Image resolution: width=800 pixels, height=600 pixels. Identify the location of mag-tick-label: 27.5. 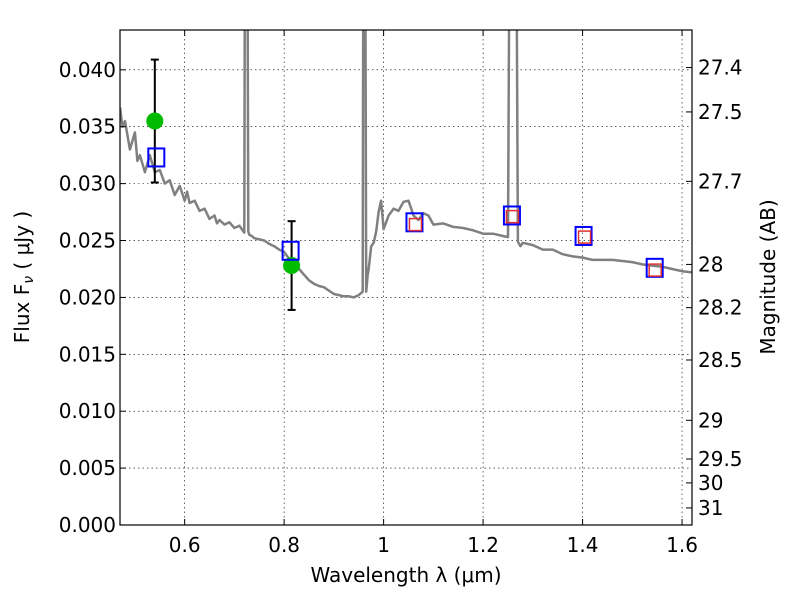
(720, 112).